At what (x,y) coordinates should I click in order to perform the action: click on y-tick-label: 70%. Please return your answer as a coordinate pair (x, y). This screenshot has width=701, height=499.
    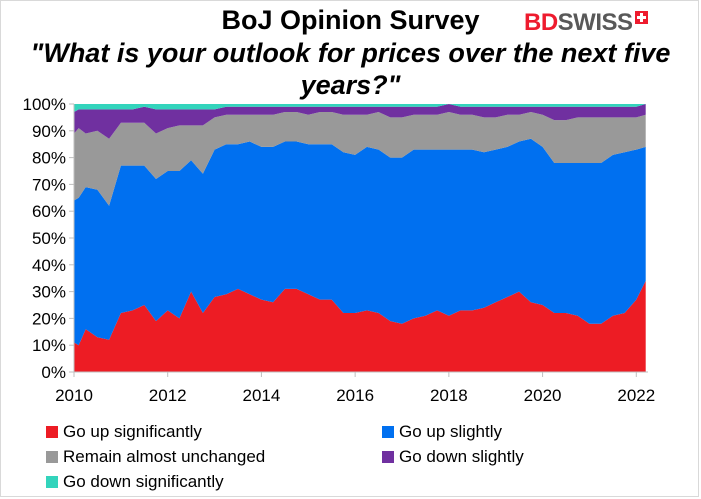
    Looking at the image, I should click on (49, 184).